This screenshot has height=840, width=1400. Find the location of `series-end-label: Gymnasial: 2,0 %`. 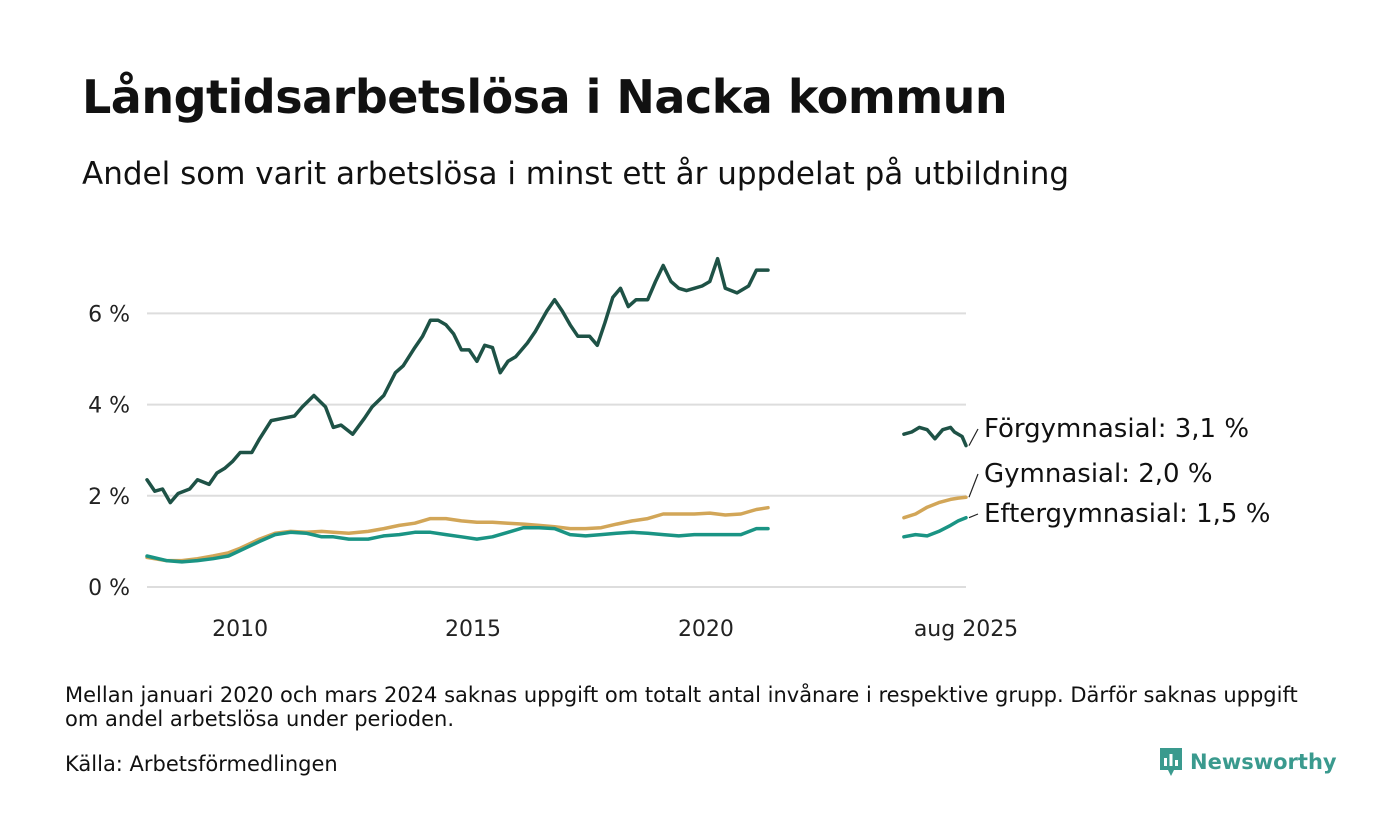

series-end-label: Gymnasial: 2,0 % is located at coordinates (1098, 474).